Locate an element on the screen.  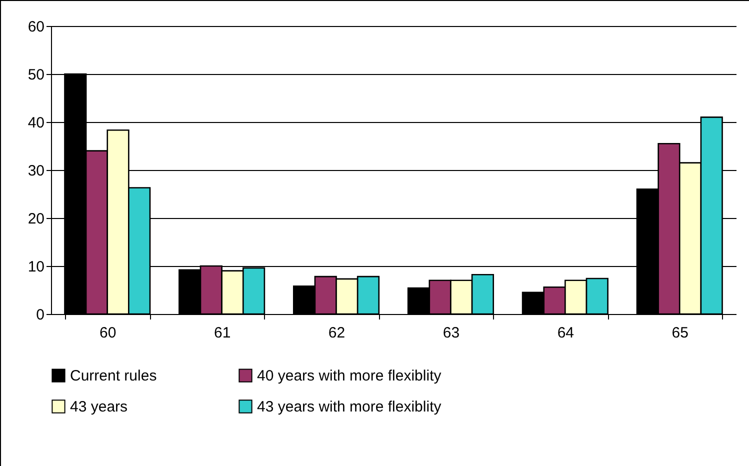
x-tick-label: 63 is located at coordinates (451, 333).